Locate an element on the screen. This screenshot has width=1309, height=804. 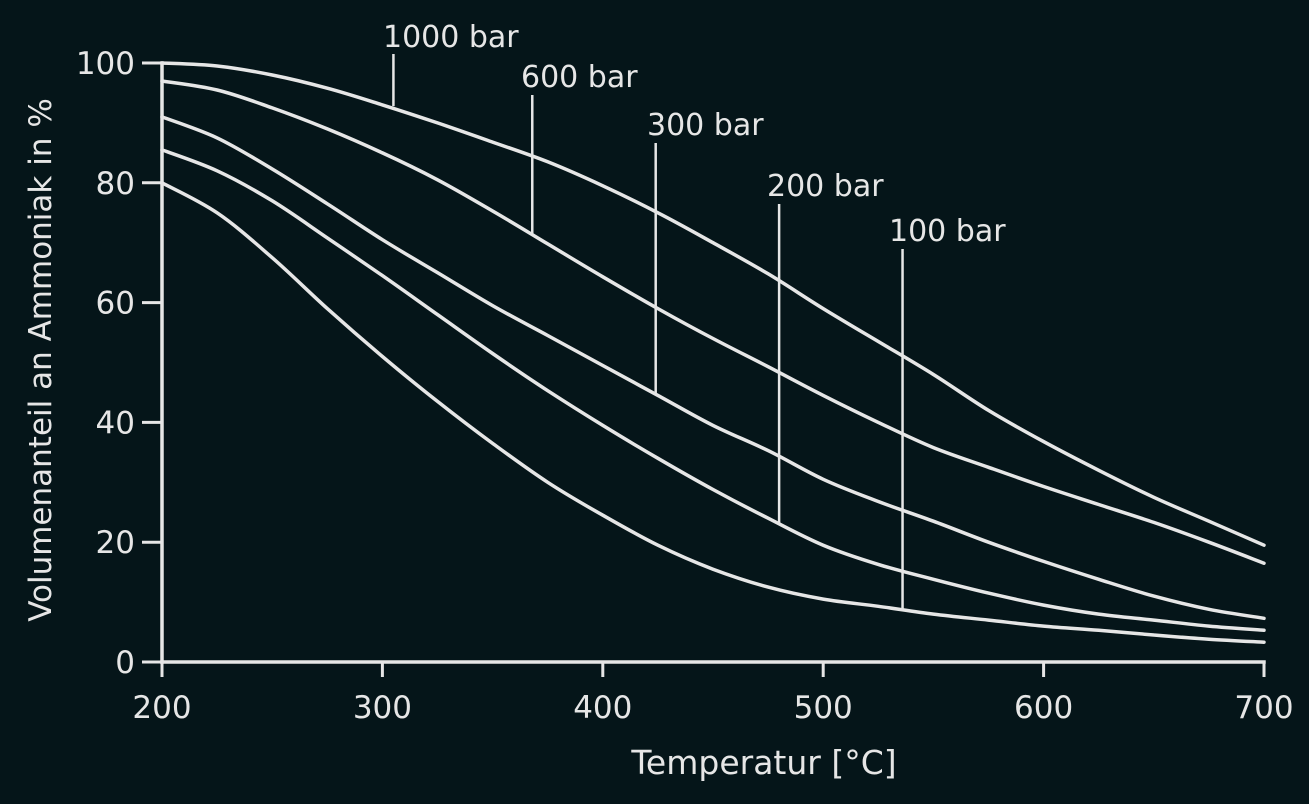
y-tick-label-100: 100 is located at coordinates (105, 64).